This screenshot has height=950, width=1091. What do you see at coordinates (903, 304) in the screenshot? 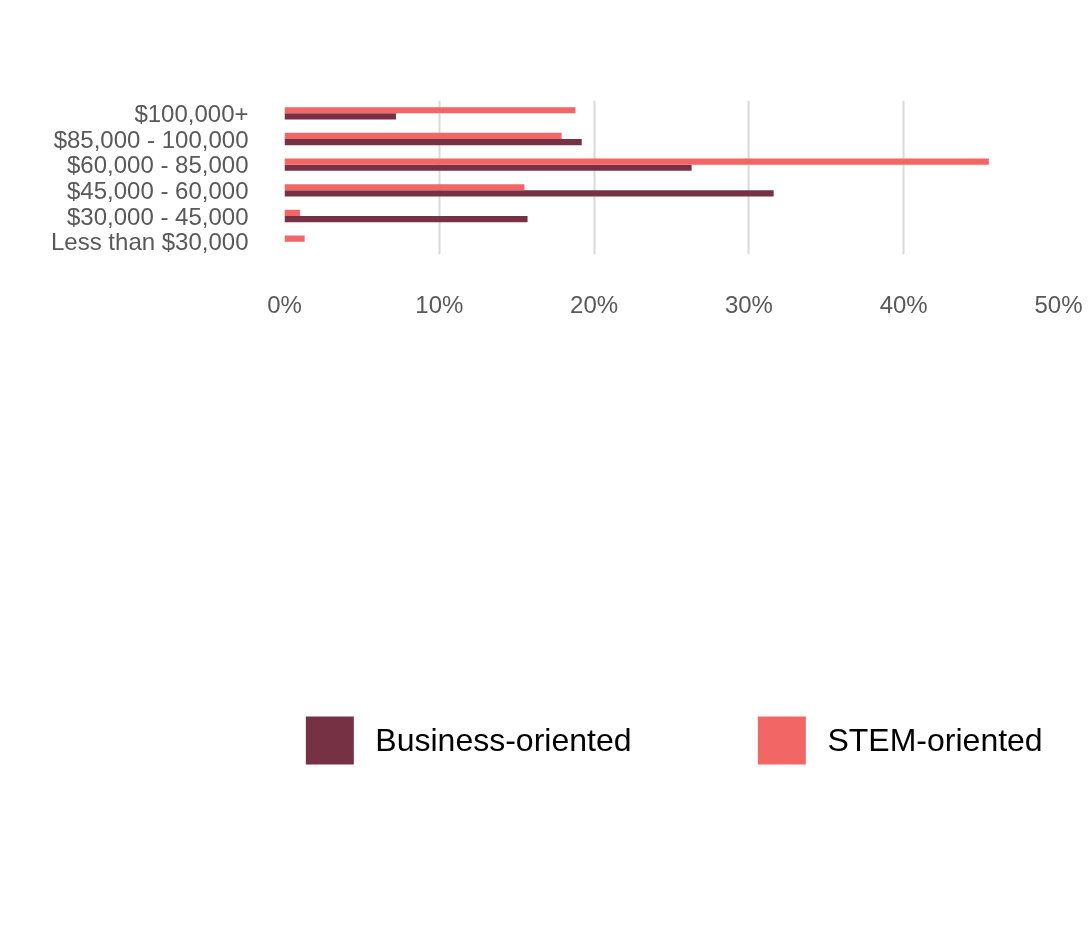
I see `x-tick-label: 40%` at bounding box center [903, 304].